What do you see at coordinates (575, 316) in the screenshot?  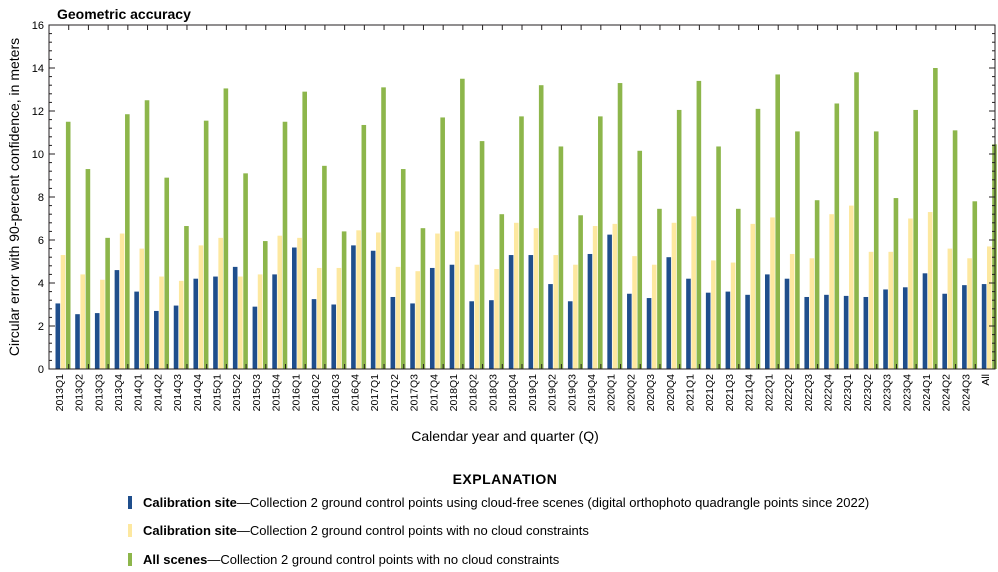 I see `bar-2019Q3-s2` at bounding box center [575, 316].